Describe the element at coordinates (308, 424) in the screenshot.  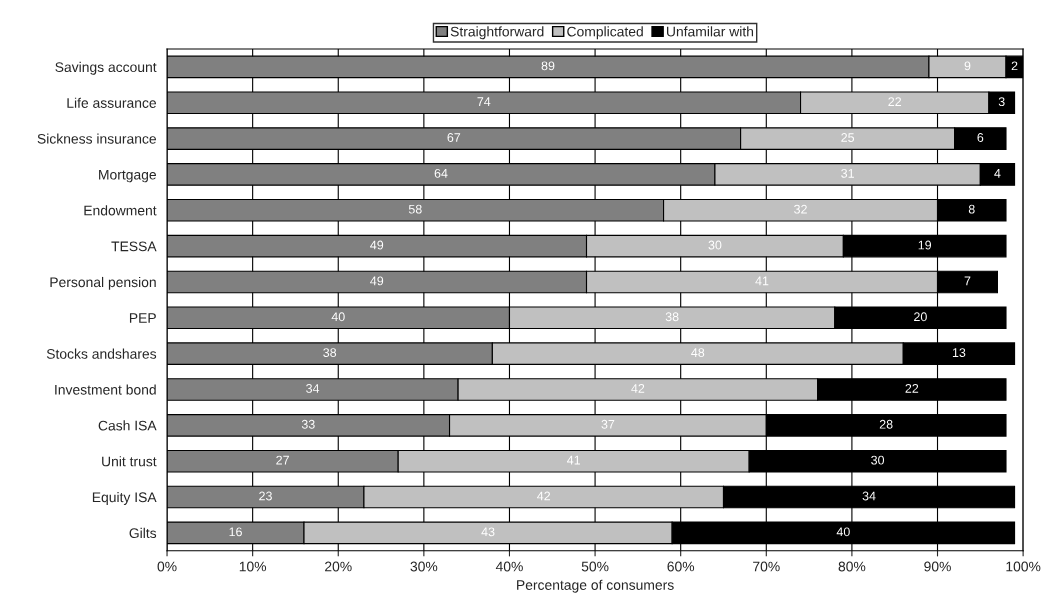
I see `data-label: 33` at that location.